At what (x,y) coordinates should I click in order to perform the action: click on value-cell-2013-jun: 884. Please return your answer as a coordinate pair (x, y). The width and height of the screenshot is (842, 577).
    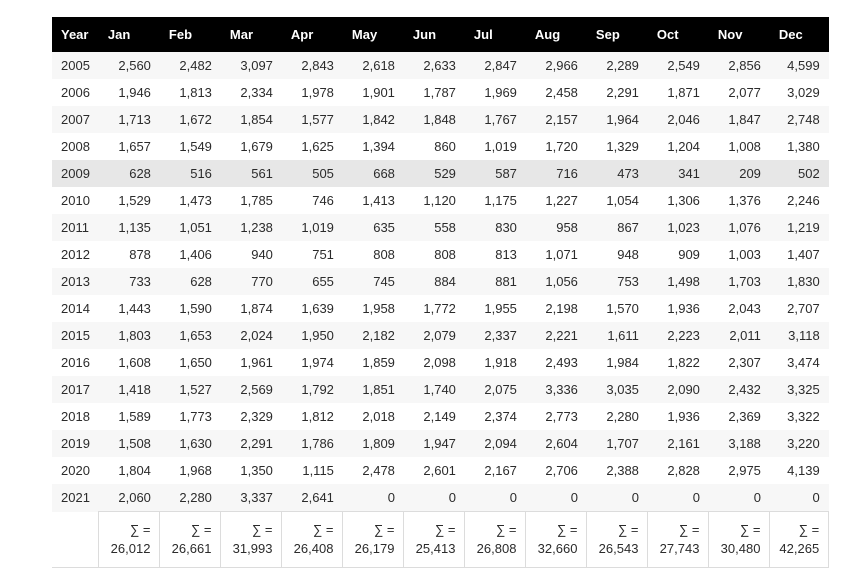
    Looking at the image, I should click on (445, 281).